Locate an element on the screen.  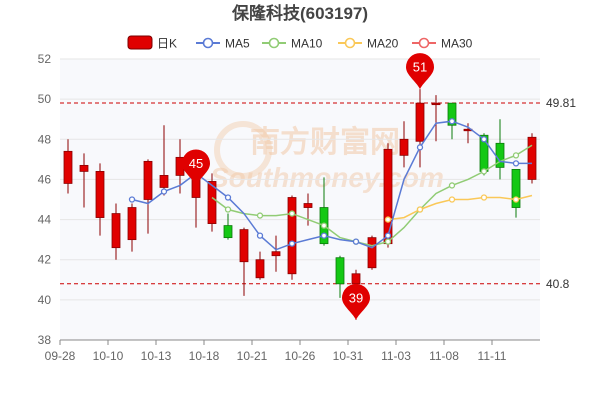
legend-item-ma20: MA20 is located at coordinates (368, 44).